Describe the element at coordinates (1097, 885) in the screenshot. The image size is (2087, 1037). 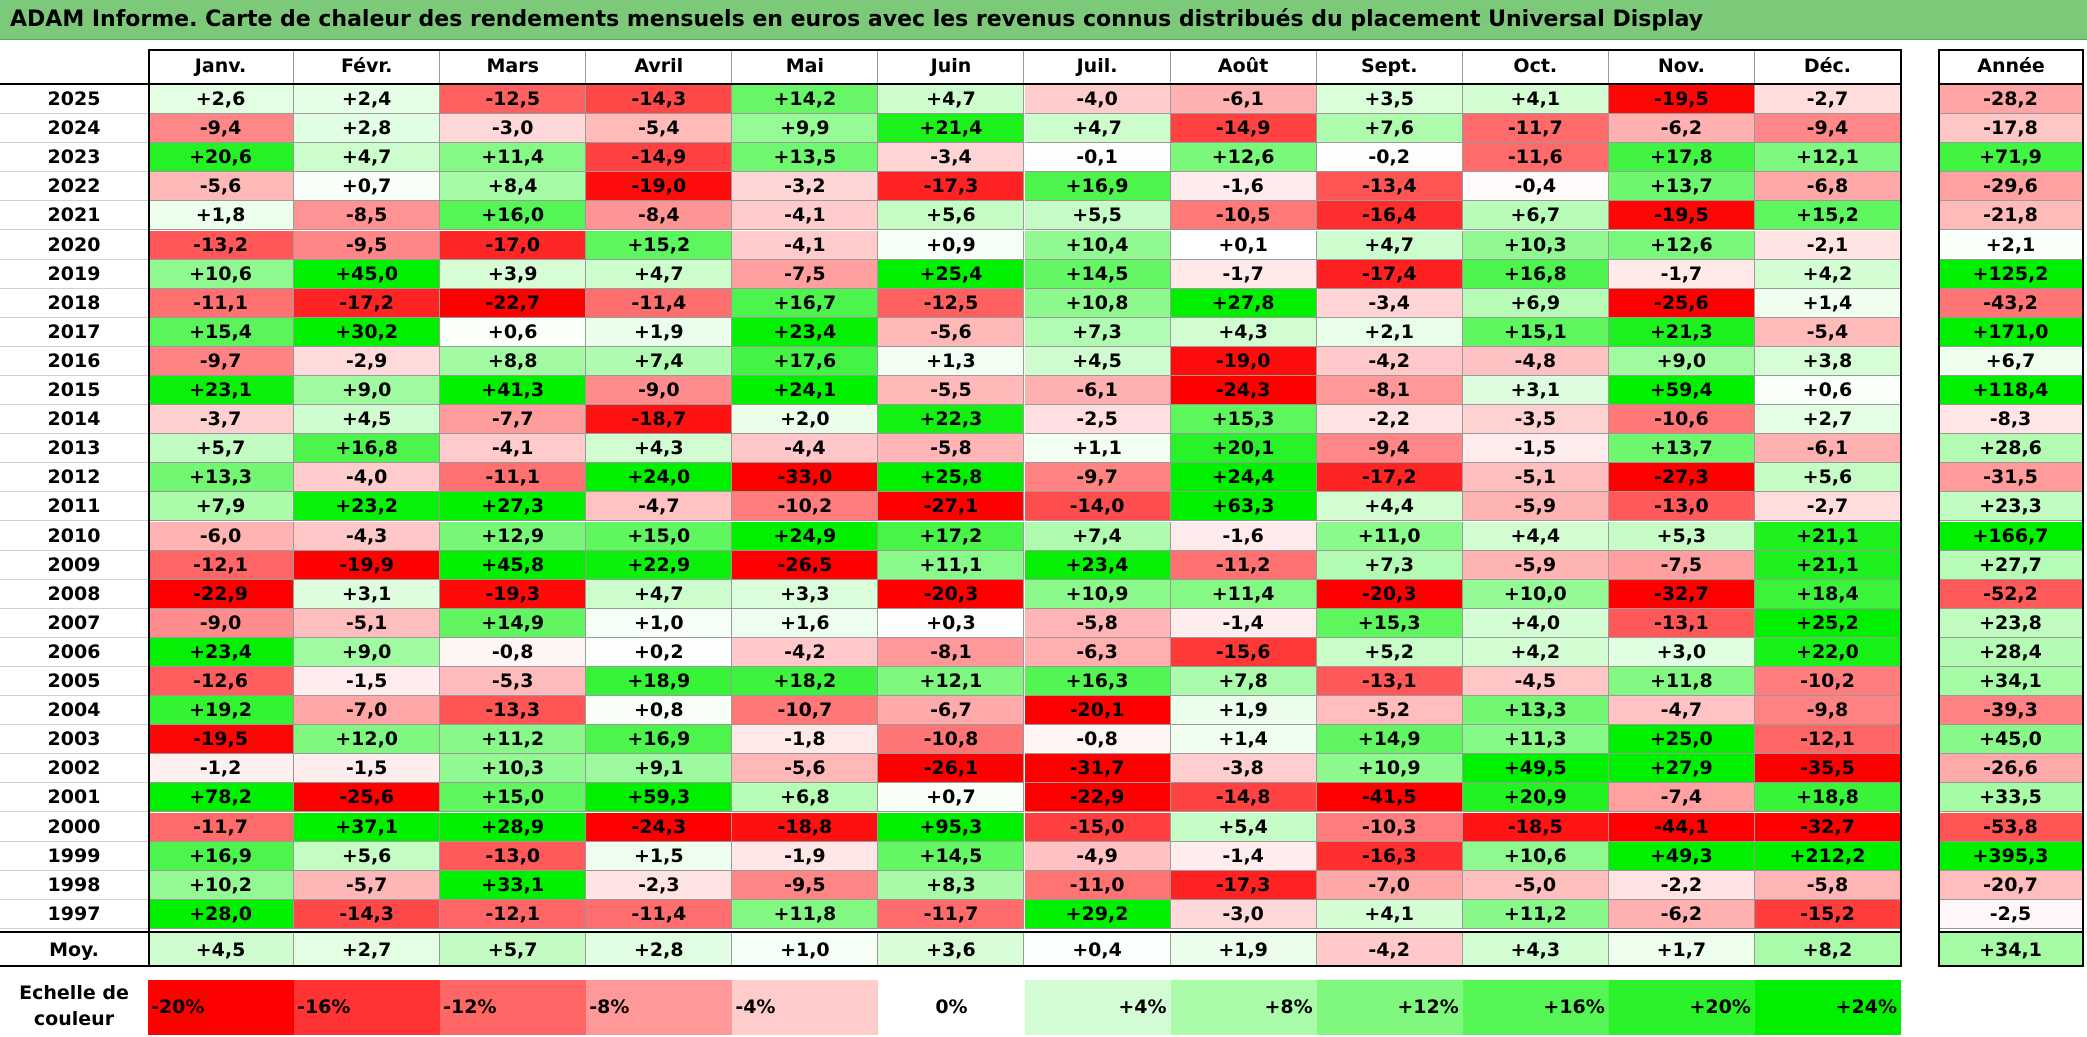
I see `heatmap-cell: -11,0` at that location.